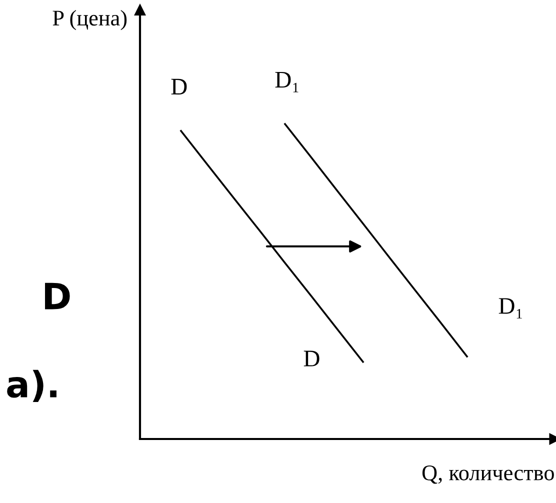 This screenshot has height=503, width=556. Describe the element at coordinates (31, 386) in the screenshot. I see `text: а).` at that location.